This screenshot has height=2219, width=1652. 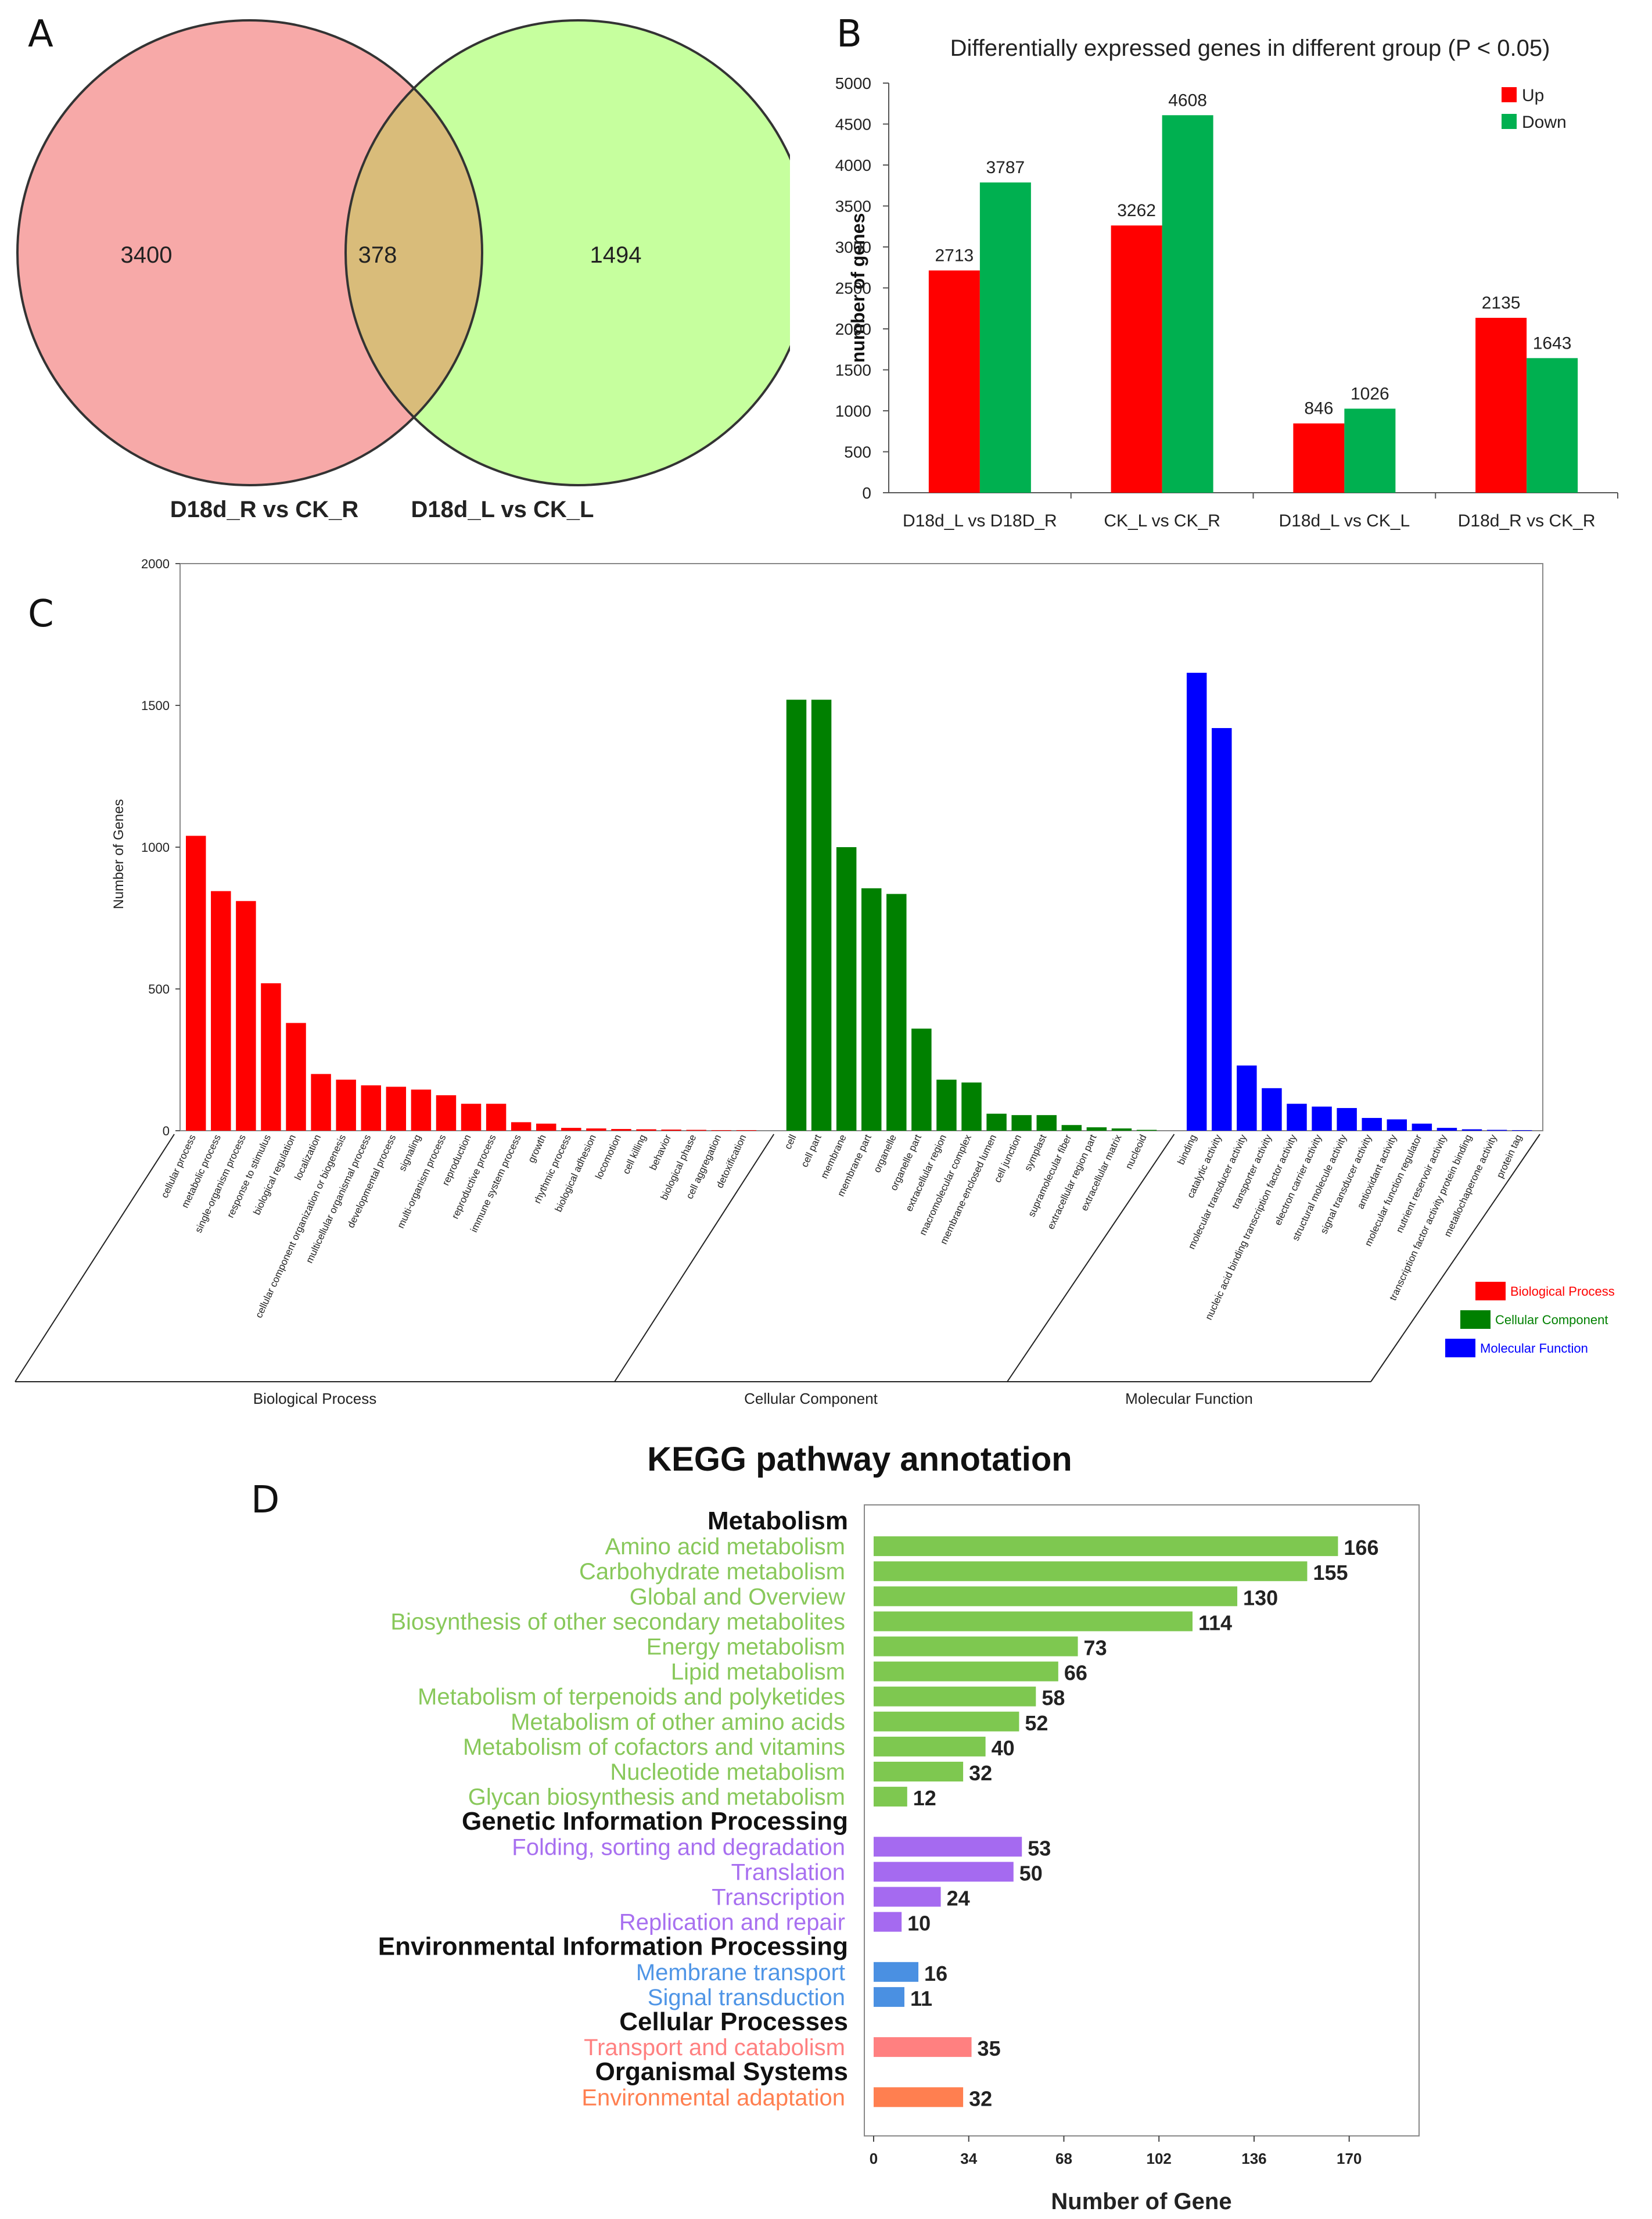 What do you see at coordinates (853, 165) in the screenshot?
I see `y-tick-label: 4000` at bounding box center [853, 165].